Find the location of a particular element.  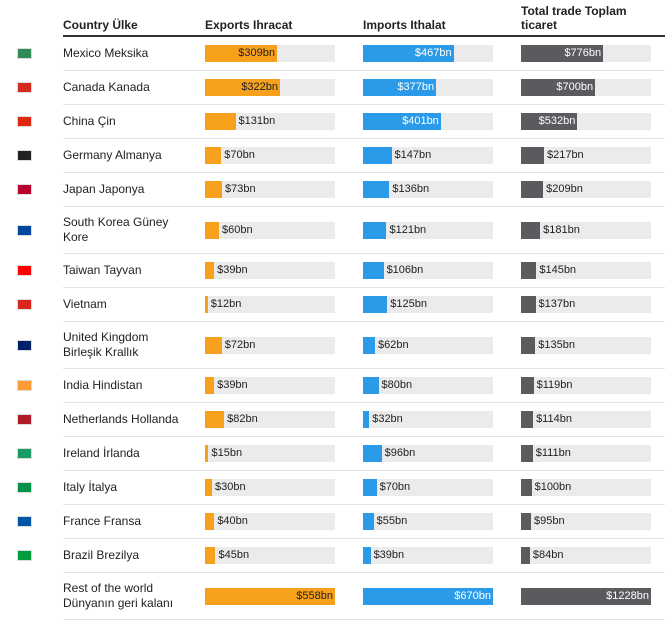

bar-track: $15bn is located at coordinates (270, 453).